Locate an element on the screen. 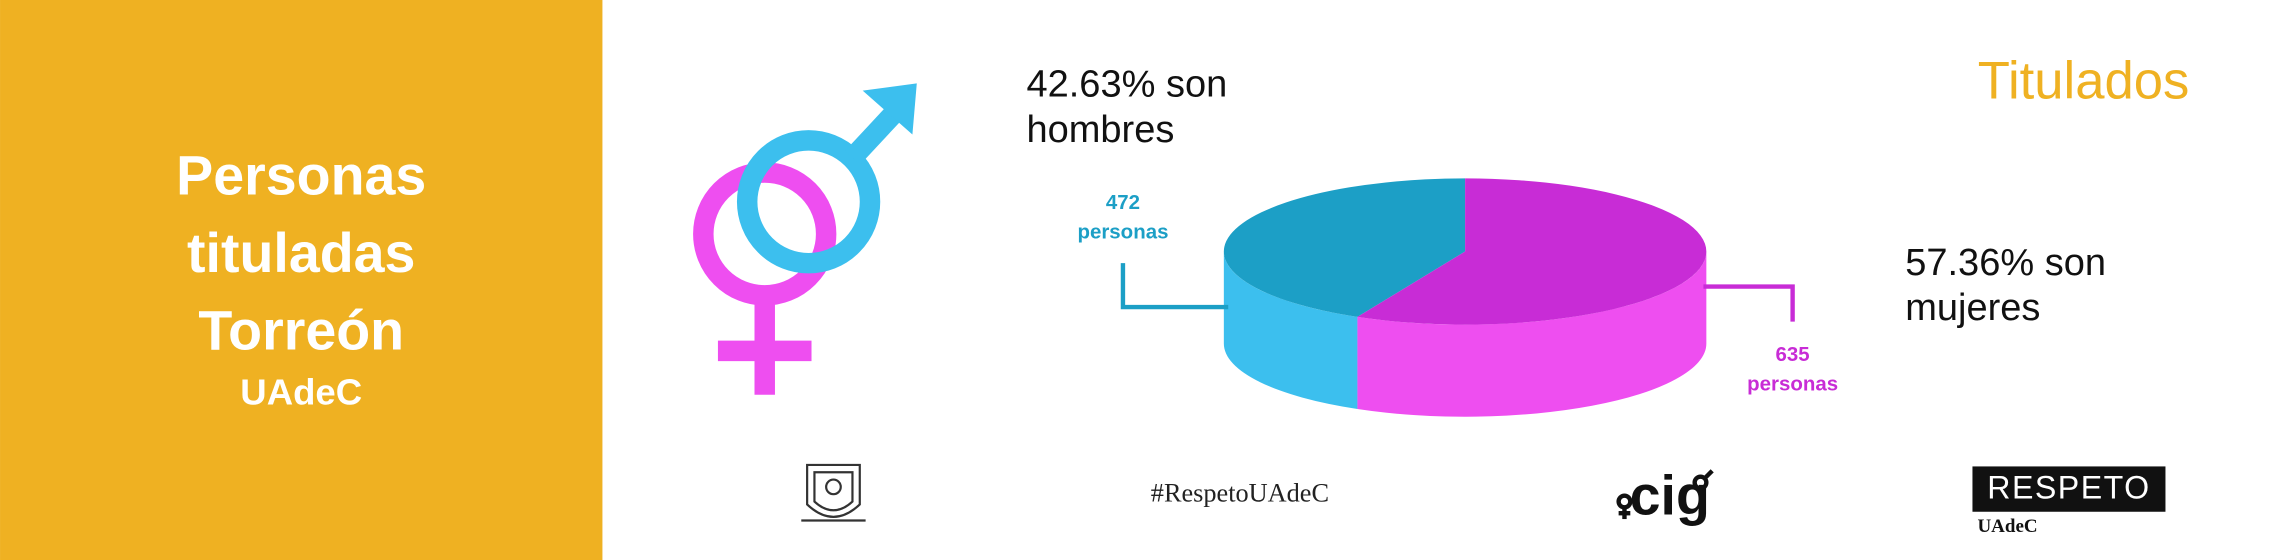  left-title: Personas tituladas Torreón is located at coordinates (301, 254).